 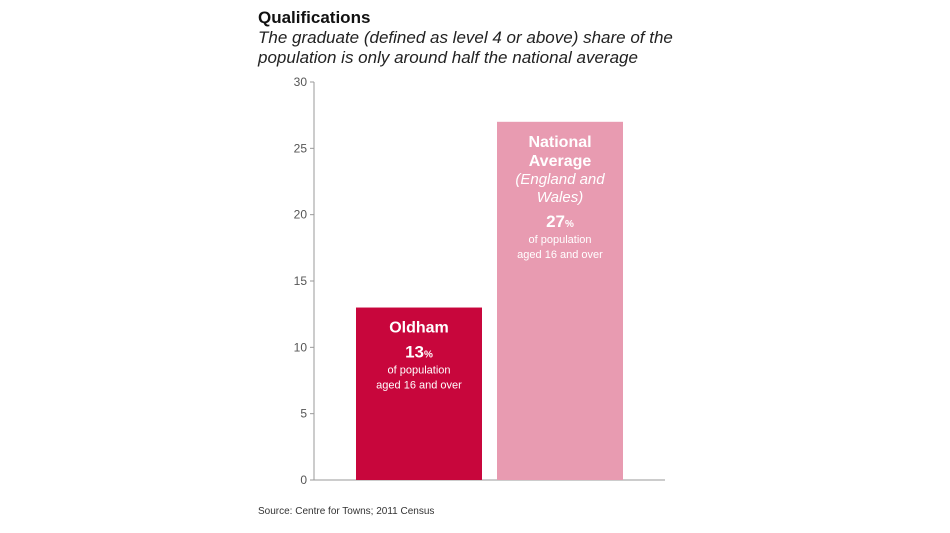 I want to click on y-tick-label: 25, so click(x=301, y=148).